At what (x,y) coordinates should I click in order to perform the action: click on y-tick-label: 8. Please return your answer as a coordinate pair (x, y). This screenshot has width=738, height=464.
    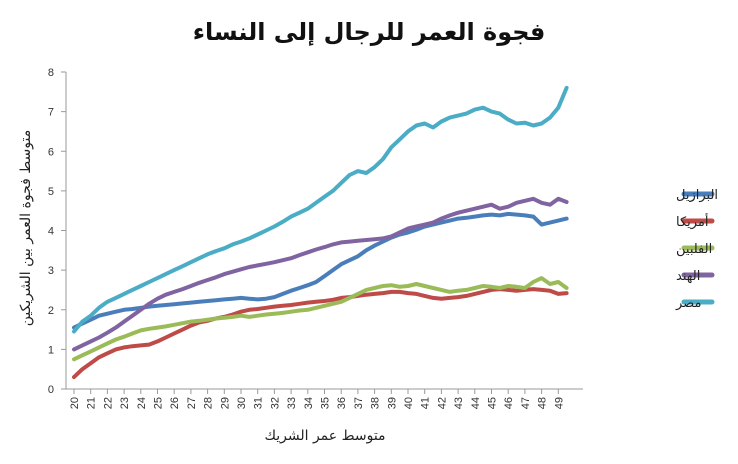
    Looking at the image, I should click on (51, 73).